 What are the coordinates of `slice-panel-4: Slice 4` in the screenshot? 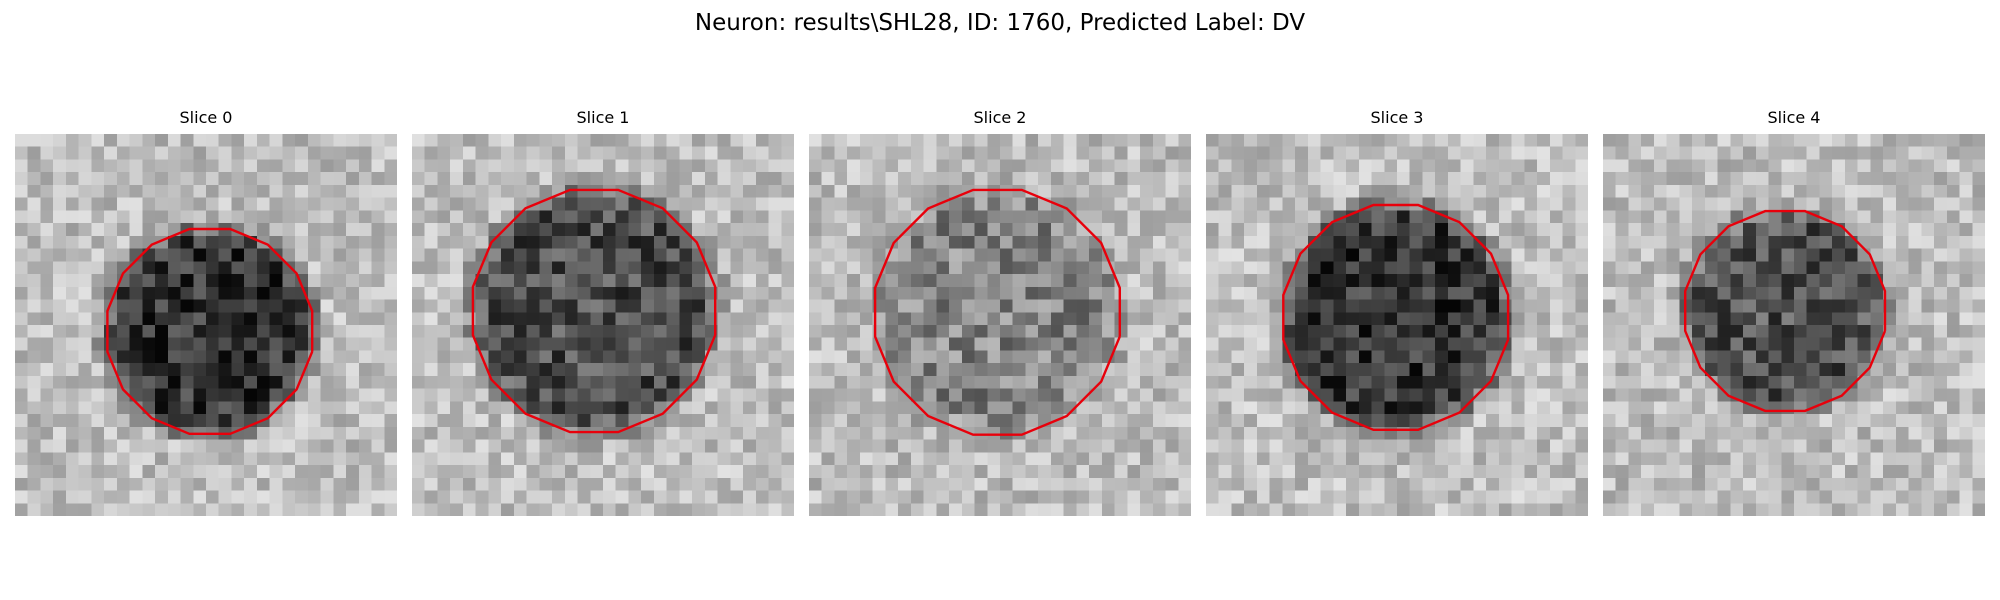 It's located at (1794, 312).